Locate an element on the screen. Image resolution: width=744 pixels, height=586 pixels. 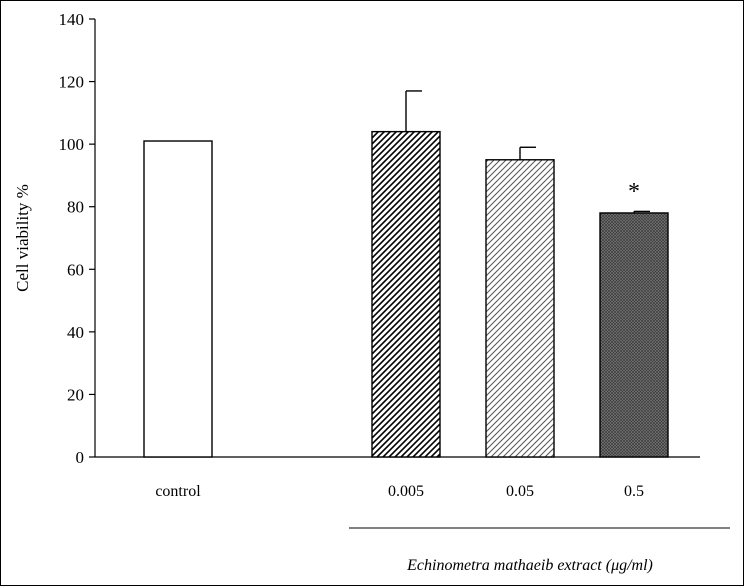
bar-0.005 is located at coordinates (406, 294).